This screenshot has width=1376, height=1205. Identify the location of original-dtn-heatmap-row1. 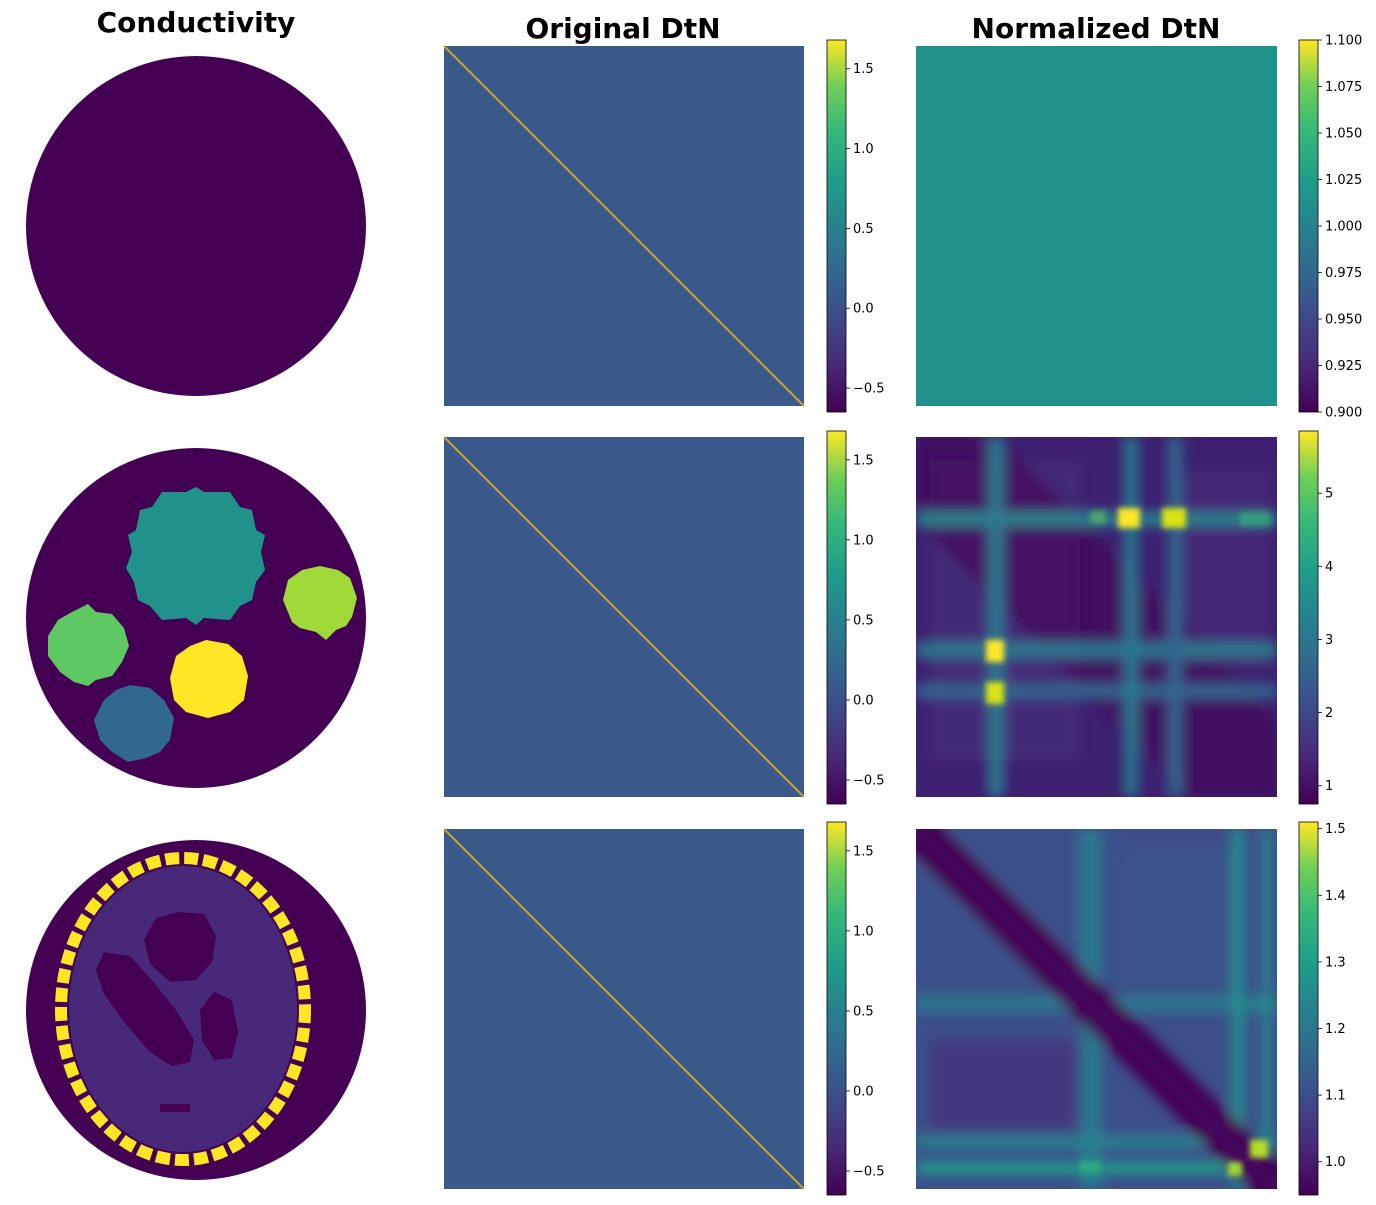
(624, 226).